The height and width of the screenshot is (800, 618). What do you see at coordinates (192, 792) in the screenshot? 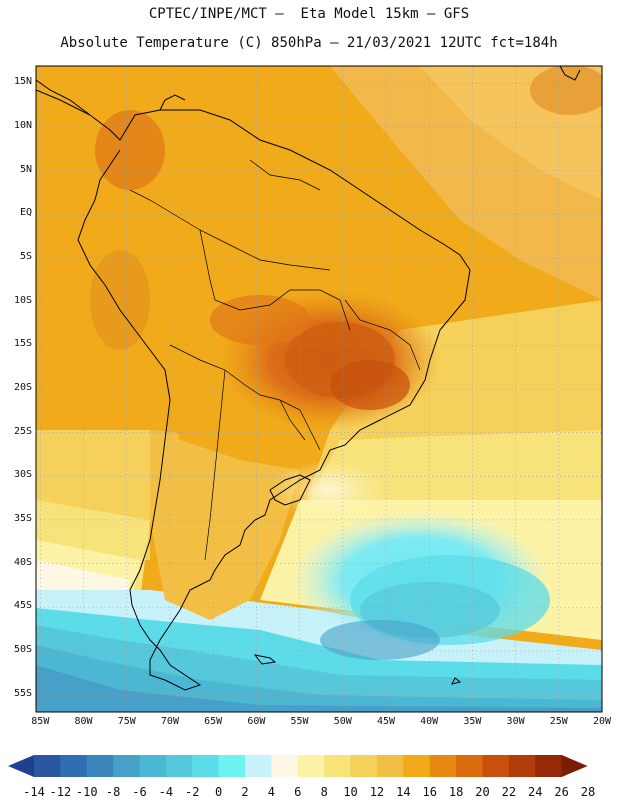
I see `colorbar-label: -2` at bounding box center [192, 792].